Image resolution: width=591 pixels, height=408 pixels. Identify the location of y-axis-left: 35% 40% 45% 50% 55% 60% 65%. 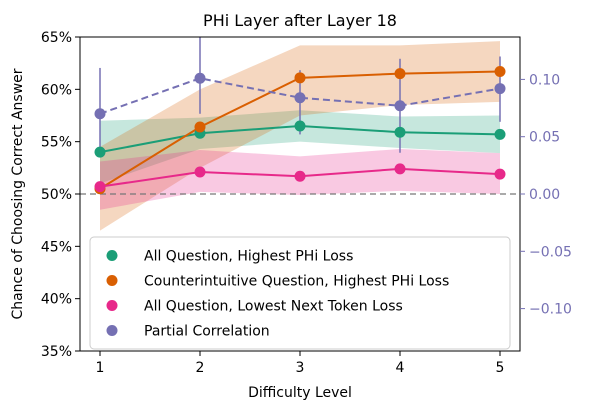
(60, 195).